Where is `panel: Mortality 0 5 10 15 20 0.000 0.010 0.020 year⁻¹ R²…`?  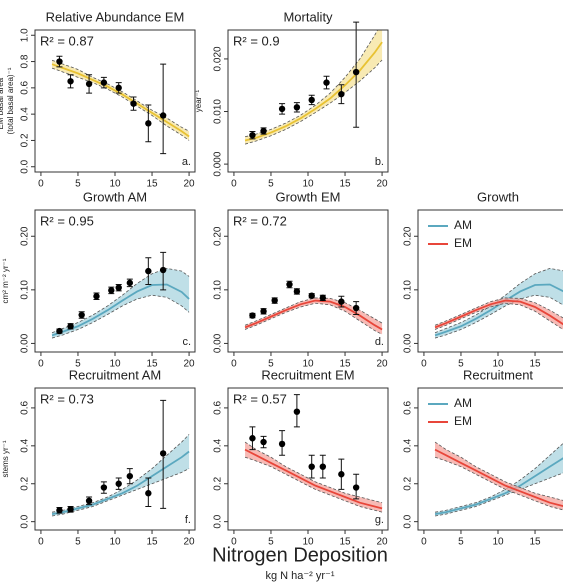
panel: Mortality 0 5 10 15 20 0.000 0.010 0.020 year⁻¹ R²… is located at coordinates (291, 99).